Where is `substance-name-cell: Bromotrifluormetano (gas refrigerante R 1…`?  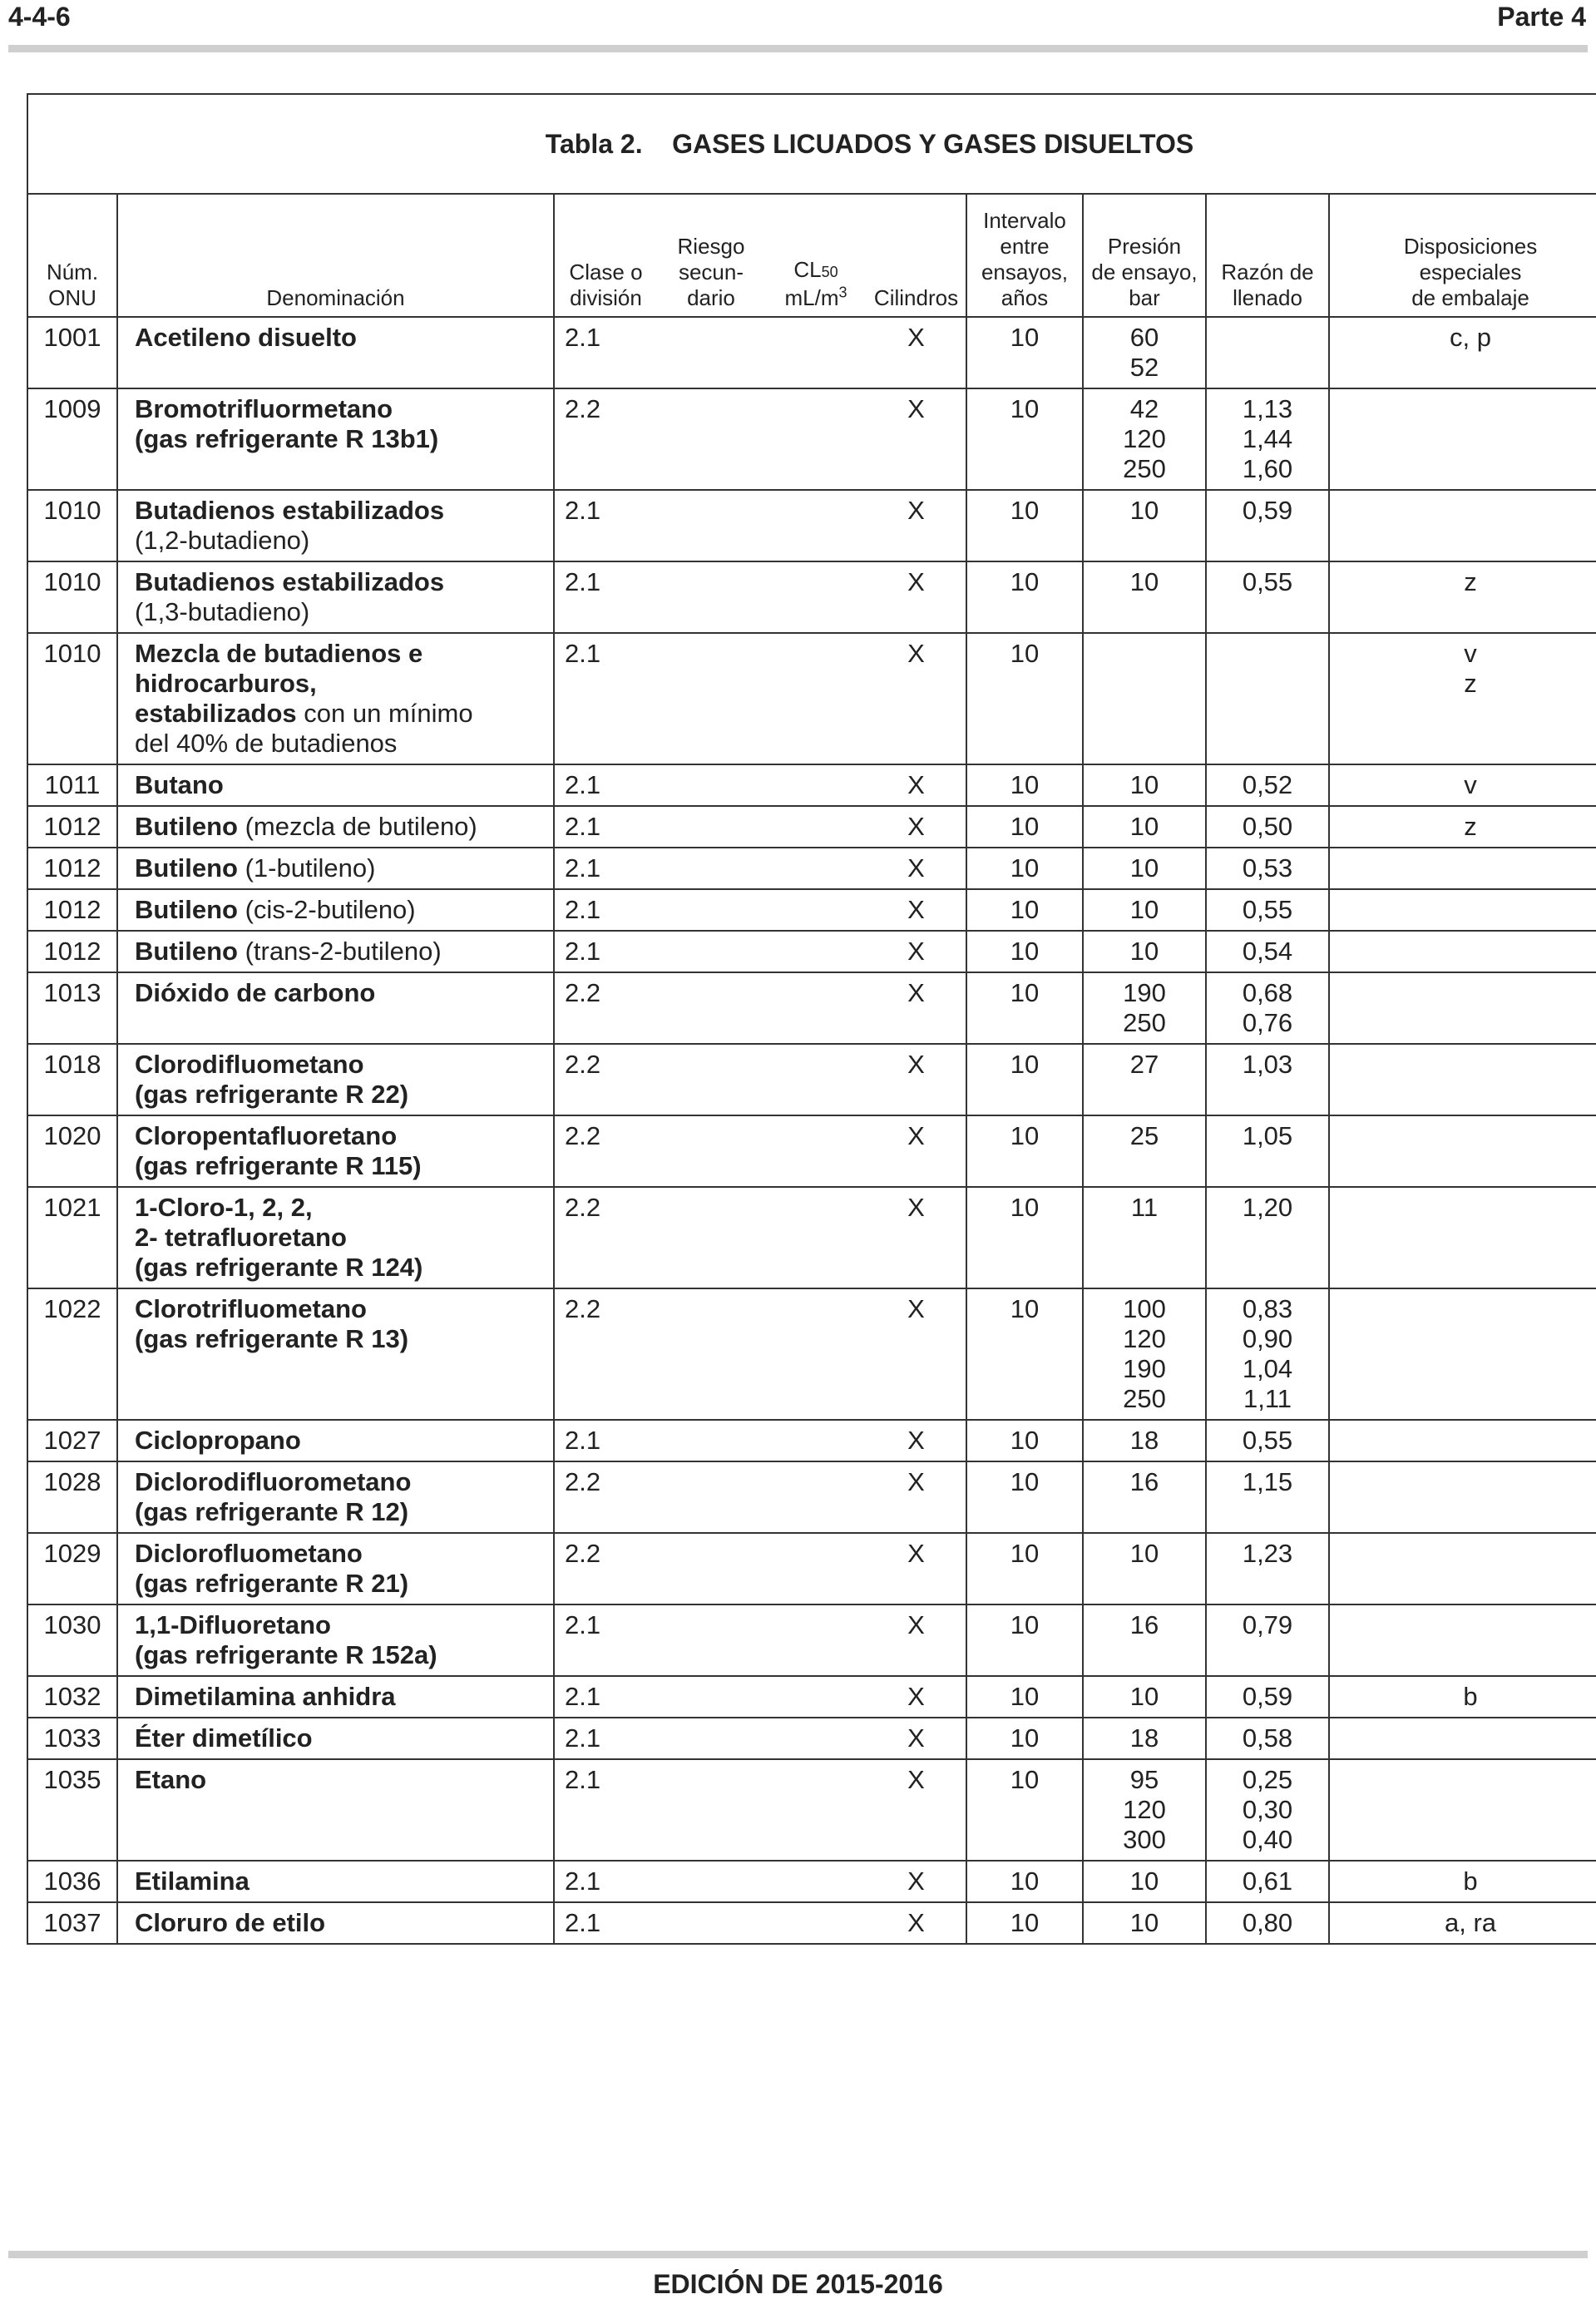 substance-name-cell: Bromotrifluormetano (gas refrigerante R 1… is located at coordinates (335, 439).